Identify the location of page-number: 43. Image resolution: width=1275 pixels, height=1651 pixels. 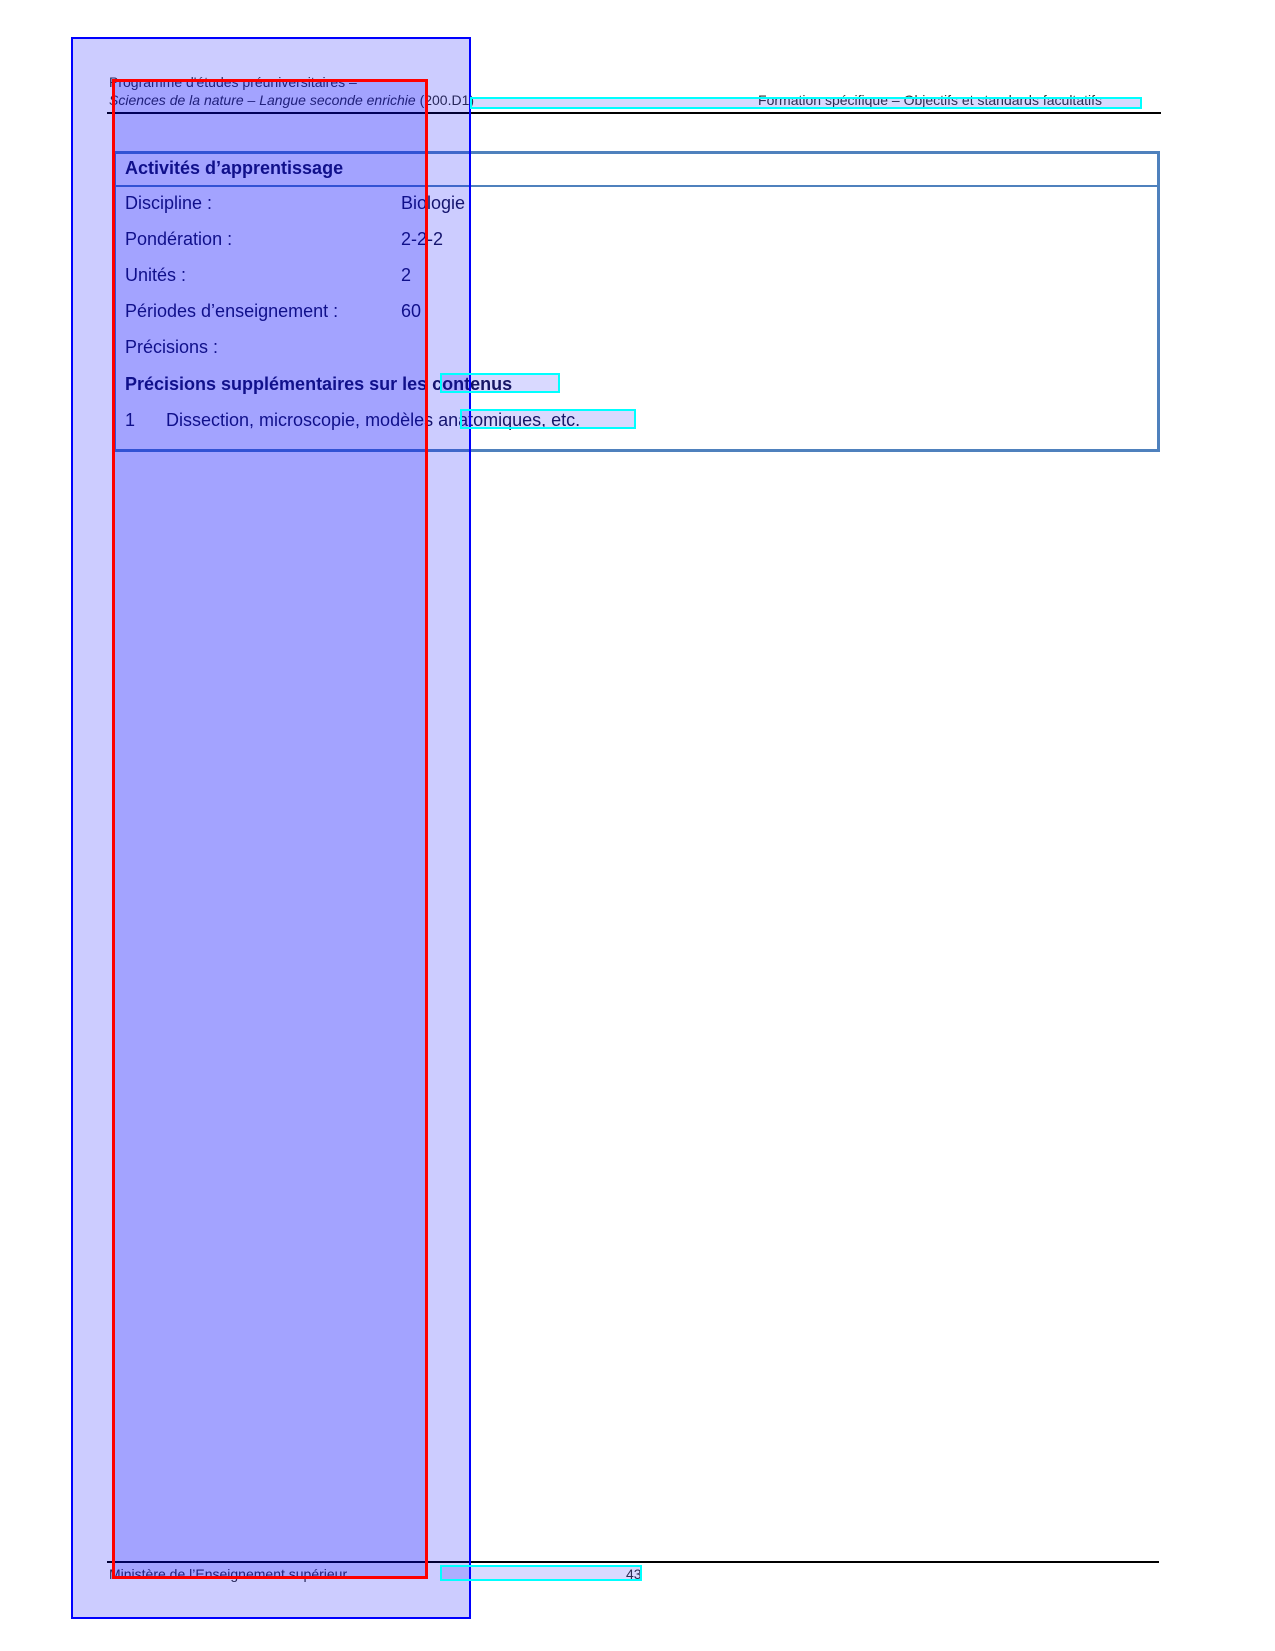
(634, 1574).